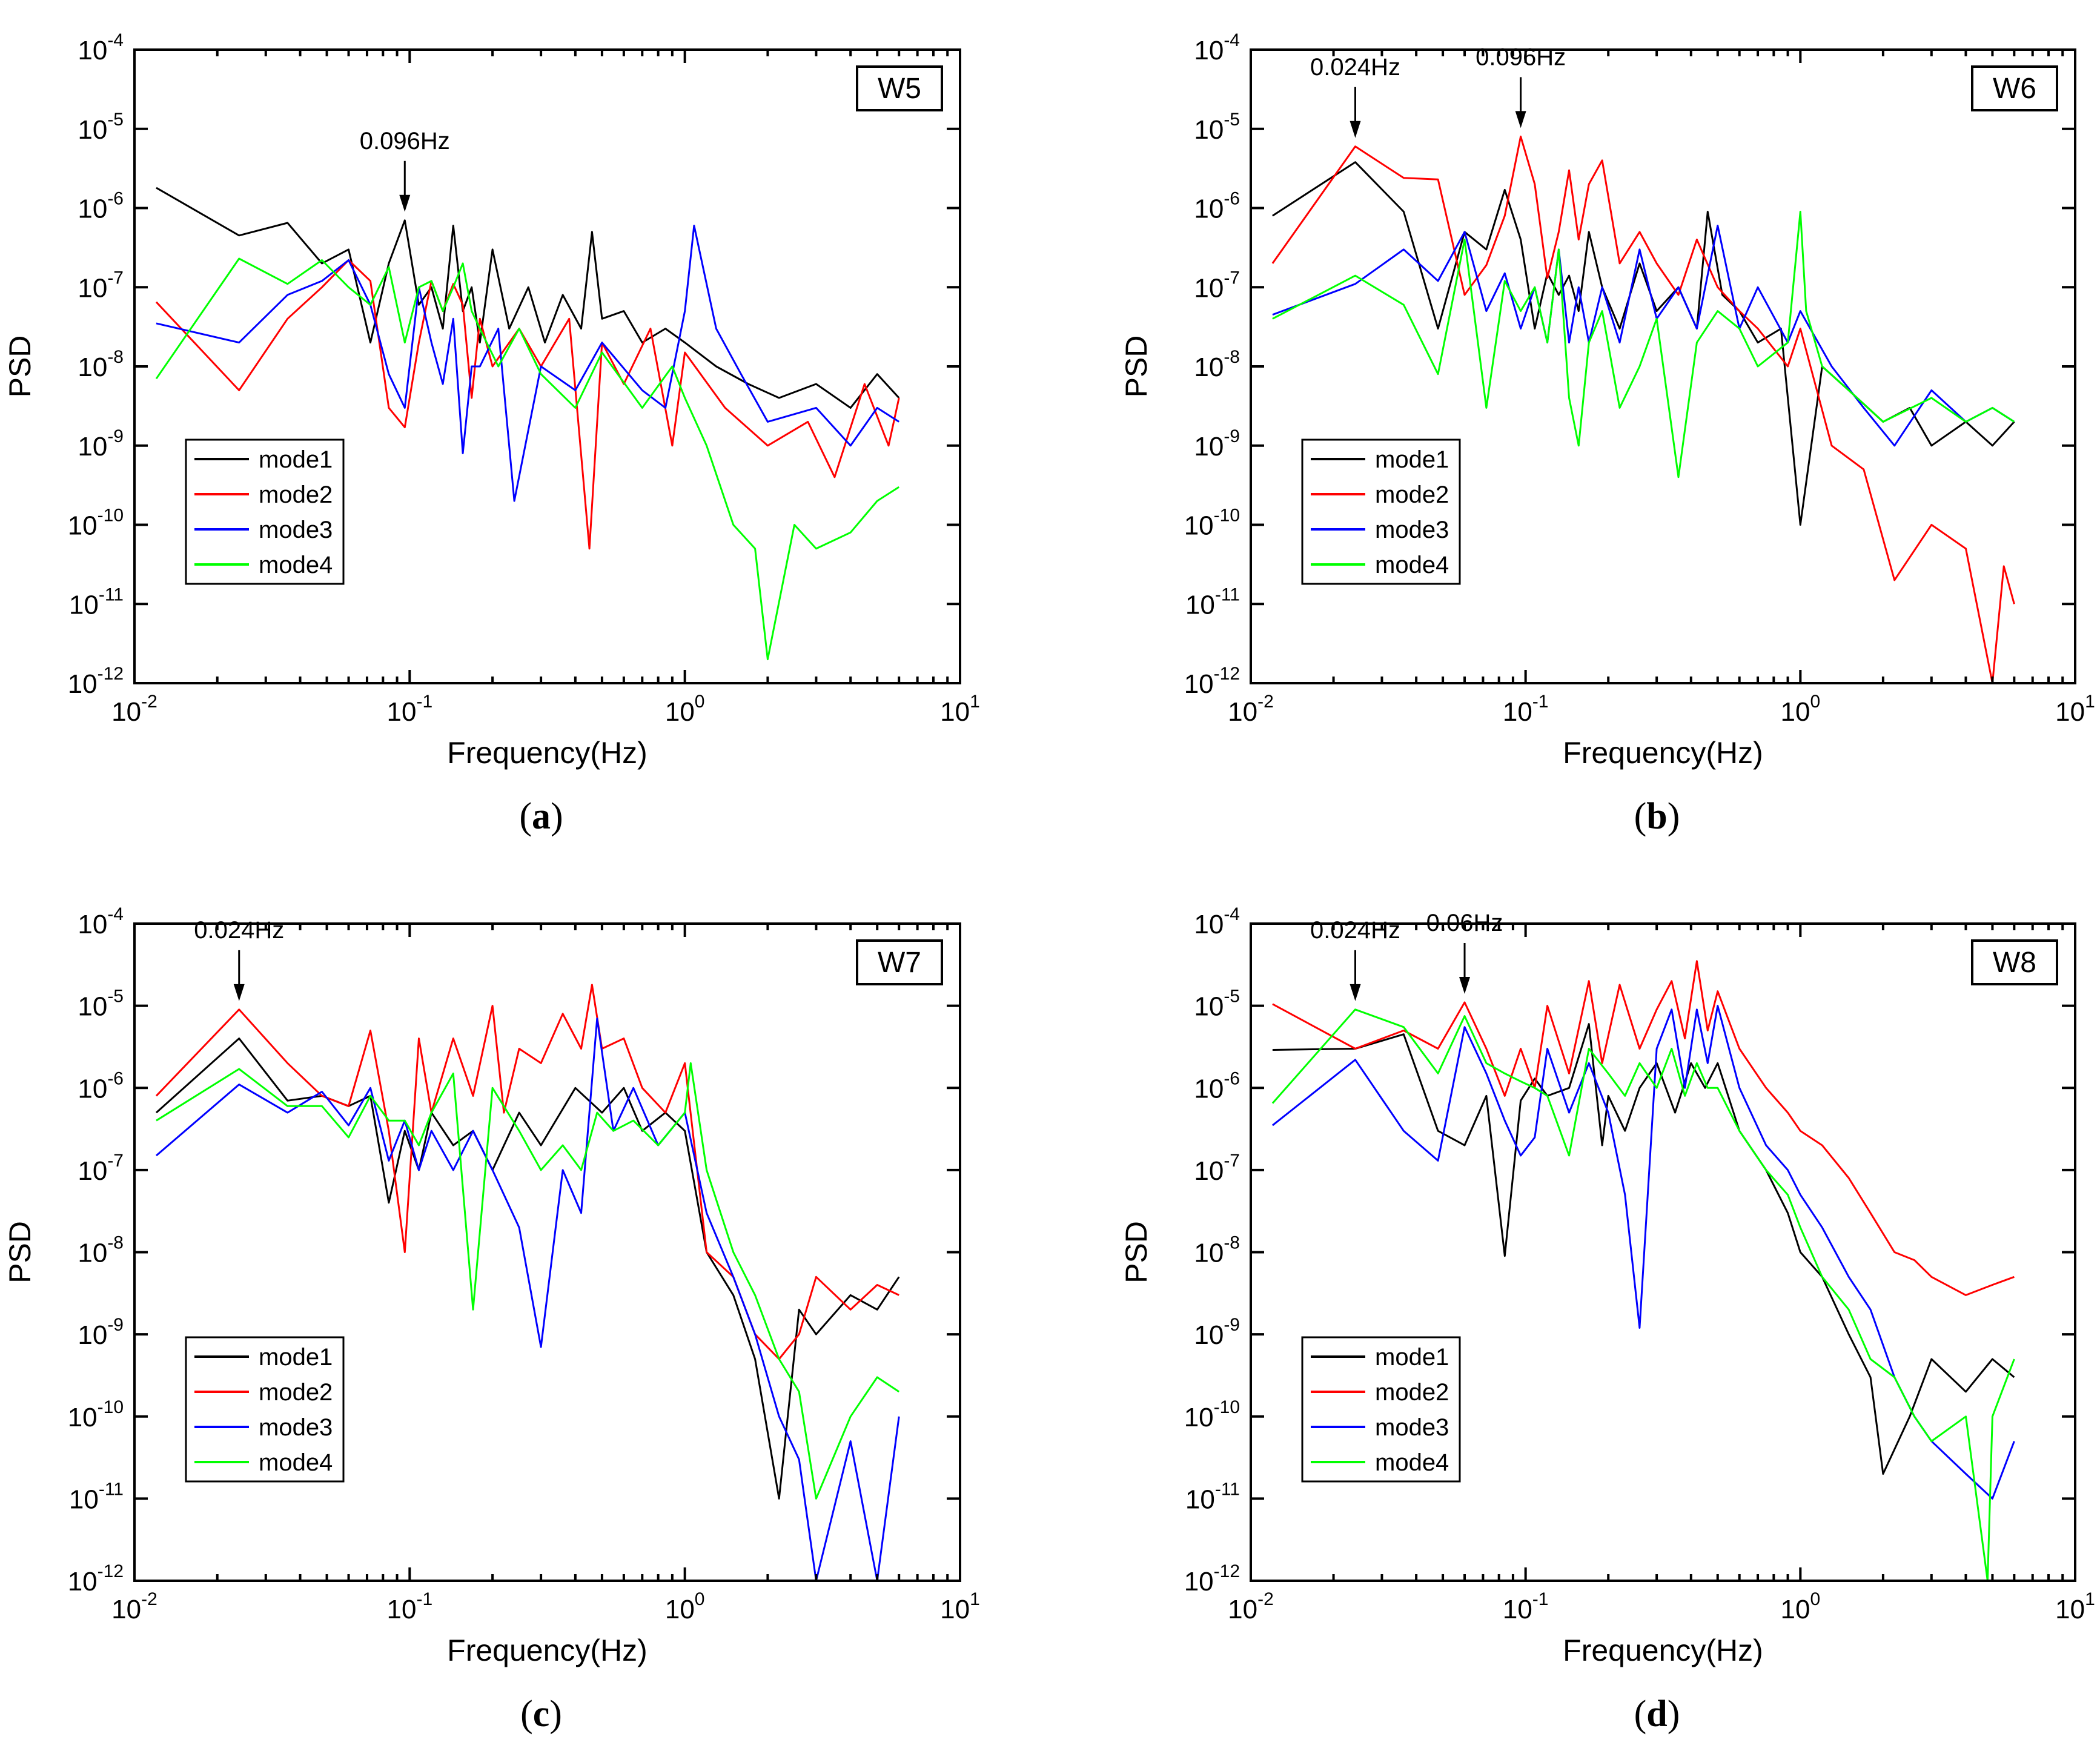 This screenshot has width=2100, height=1757. Describe the element at coordinates (1464, 952) in the screenshot. I see `peak-annotation: 0.06Hz` at that location.